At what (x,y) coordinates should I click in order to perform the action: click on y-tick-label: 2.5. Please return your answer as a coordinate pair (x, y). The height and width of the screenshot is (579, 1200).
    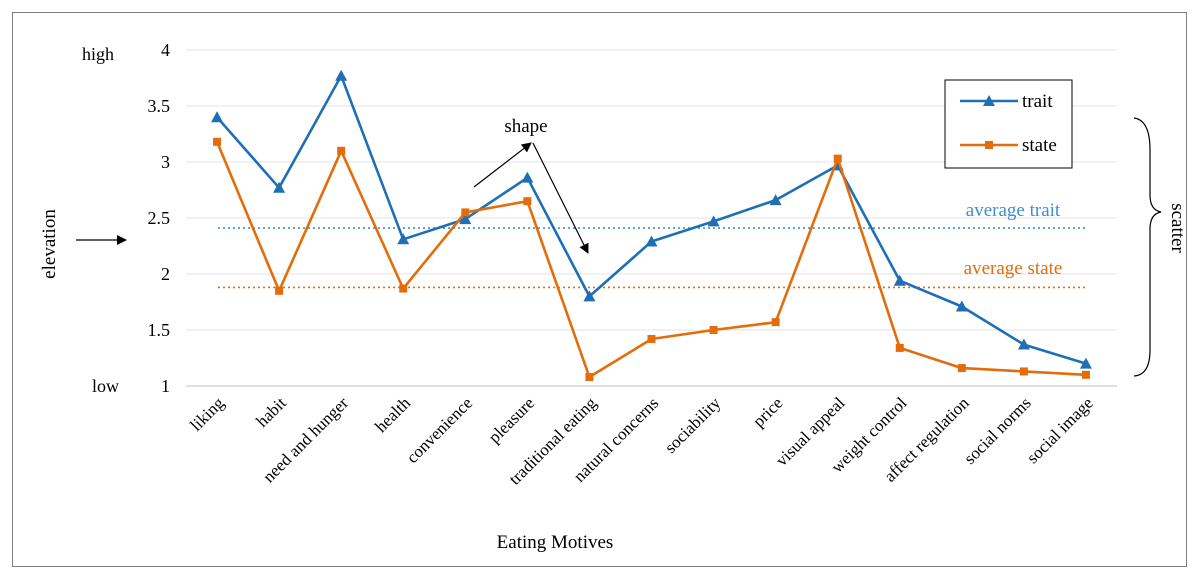
    Looking at the image, I should click on (159, 218).